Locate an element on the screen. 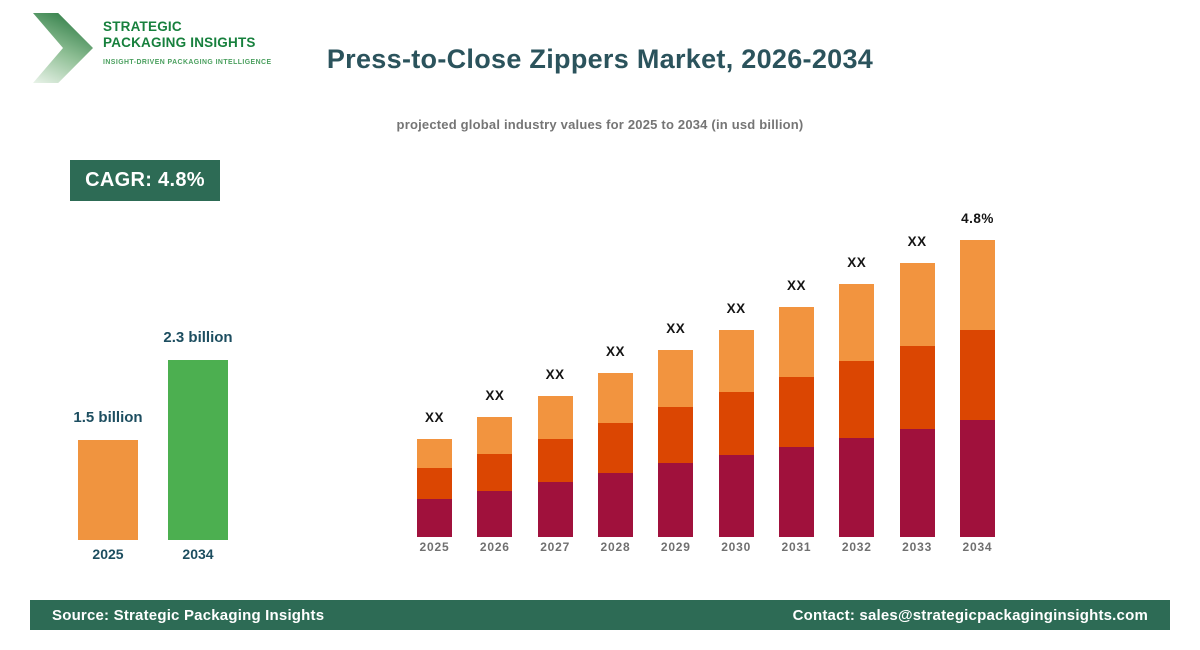 The image size is (1200, 650). summary-value-label: 1.5 billion is located at coordinates (108, 417).